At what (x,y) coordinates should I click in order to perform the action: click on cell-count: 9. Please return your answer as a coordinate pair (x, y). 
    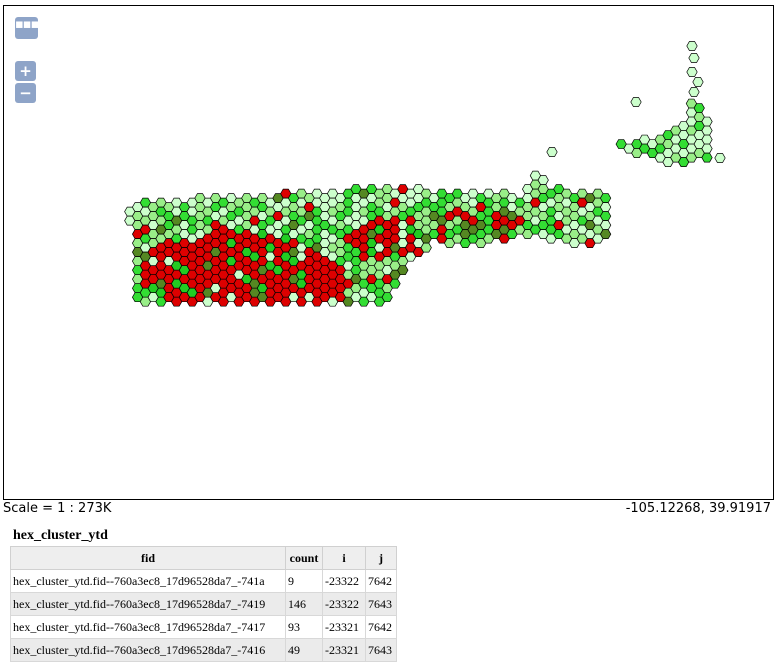
    Looking at the image, I should click on (304, 581).